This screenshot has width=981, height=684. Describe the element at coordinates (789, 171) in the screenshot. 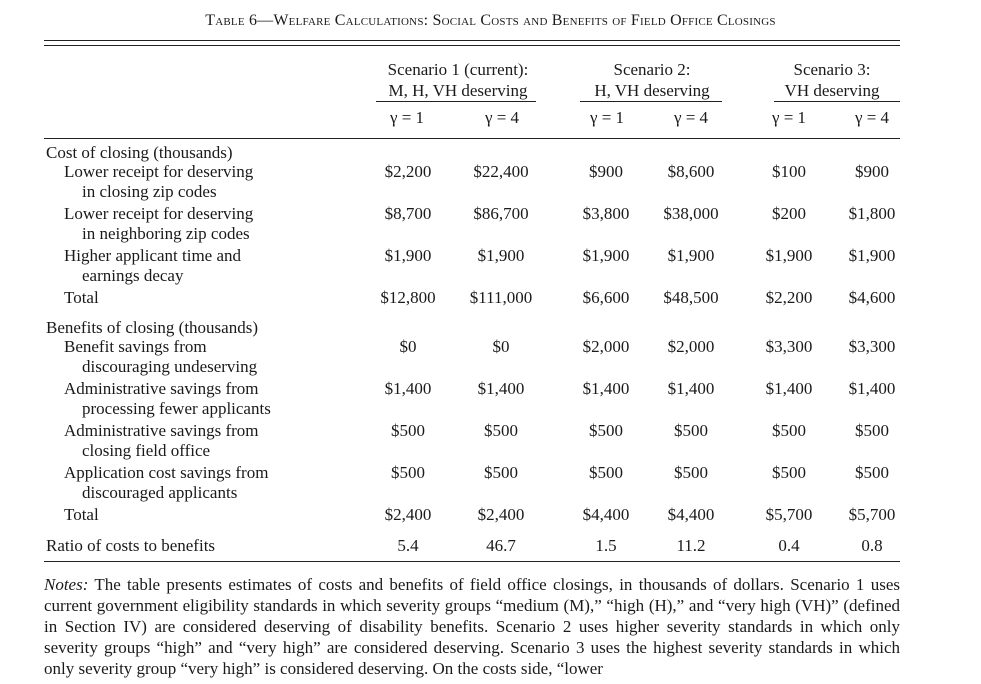

I see `table-cell: $100` at that location.